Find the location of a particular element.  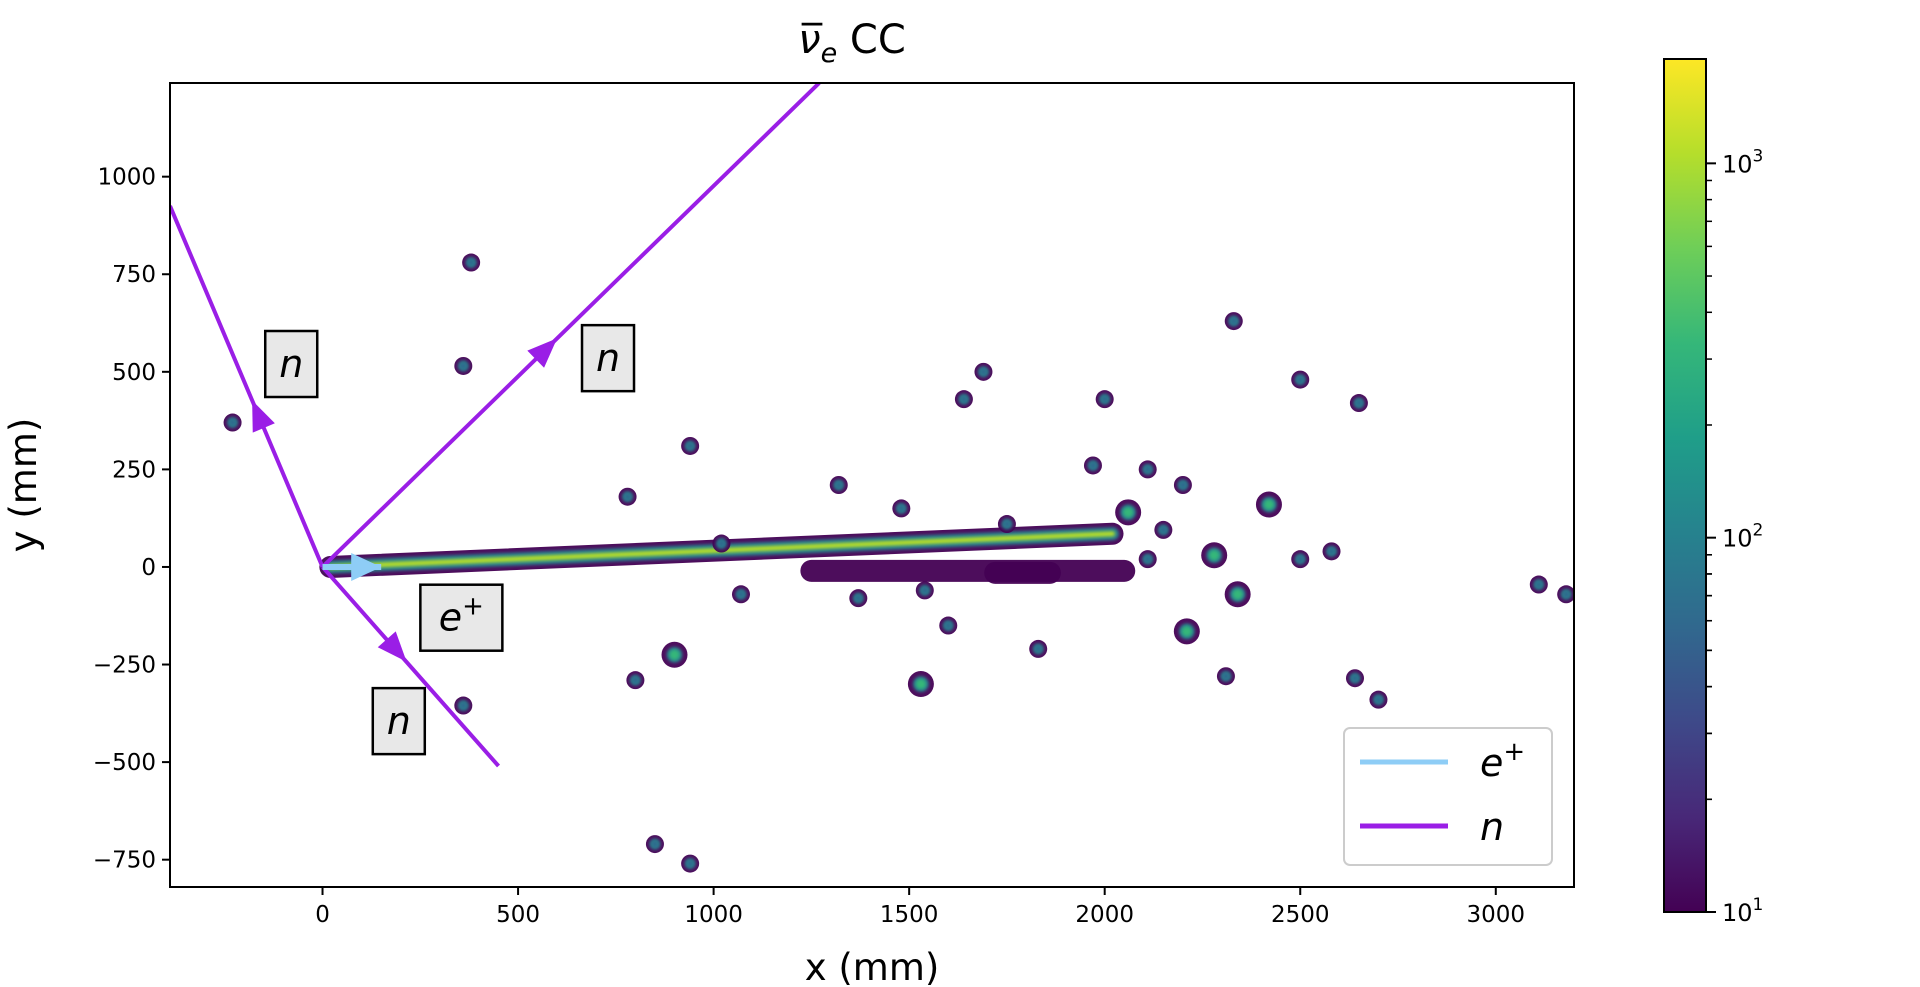

y-tick-label: −500 is located at coordinates (124, 763).